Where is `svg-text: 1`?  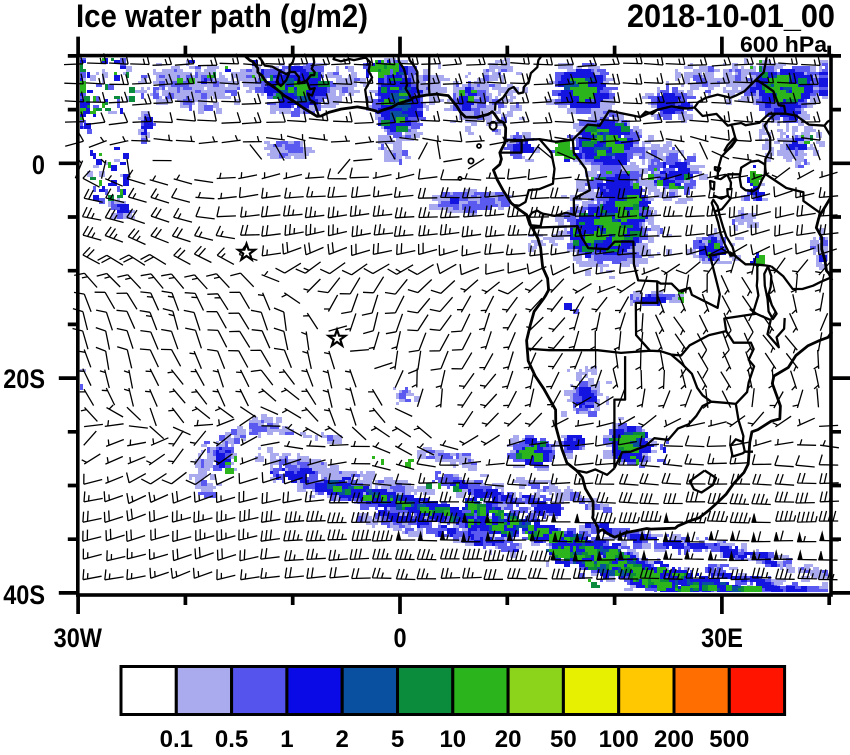 svg-text: 1 is located at coordinates (286, 738).